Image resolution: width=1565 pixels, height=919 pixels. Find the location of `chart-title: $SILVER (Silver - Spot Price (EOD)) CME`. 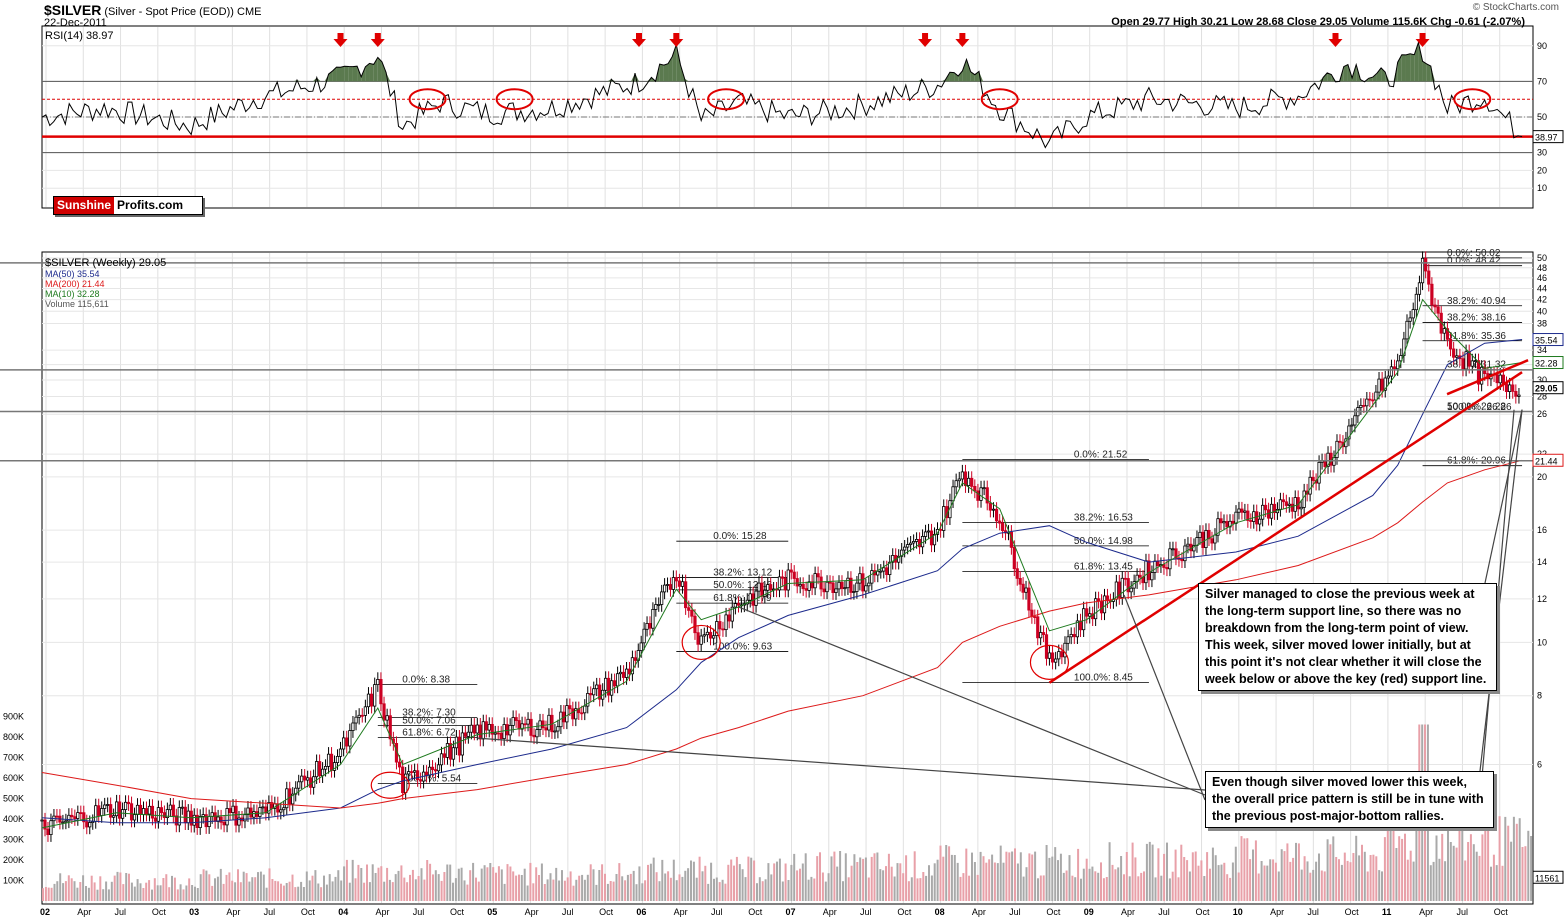

chart-title: $SILVER (Silver - Spot Price (EOD)) CME is located at coordinates (152, 10).